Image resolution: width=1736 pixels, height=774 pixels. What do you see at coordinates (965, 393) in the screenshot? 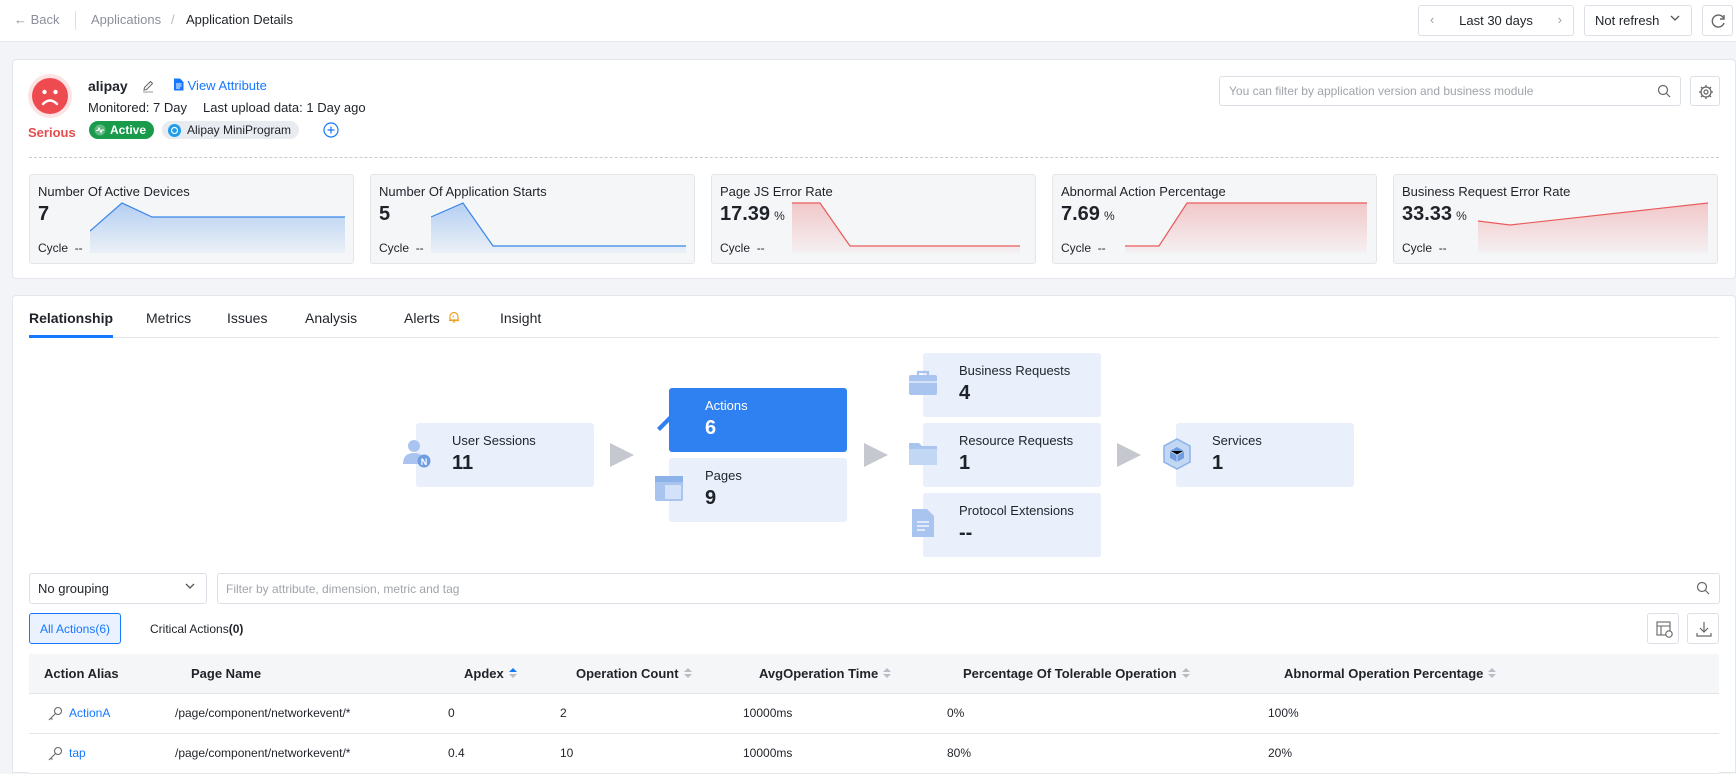
I see `node-value: 4` at bounding box center [965, 393].